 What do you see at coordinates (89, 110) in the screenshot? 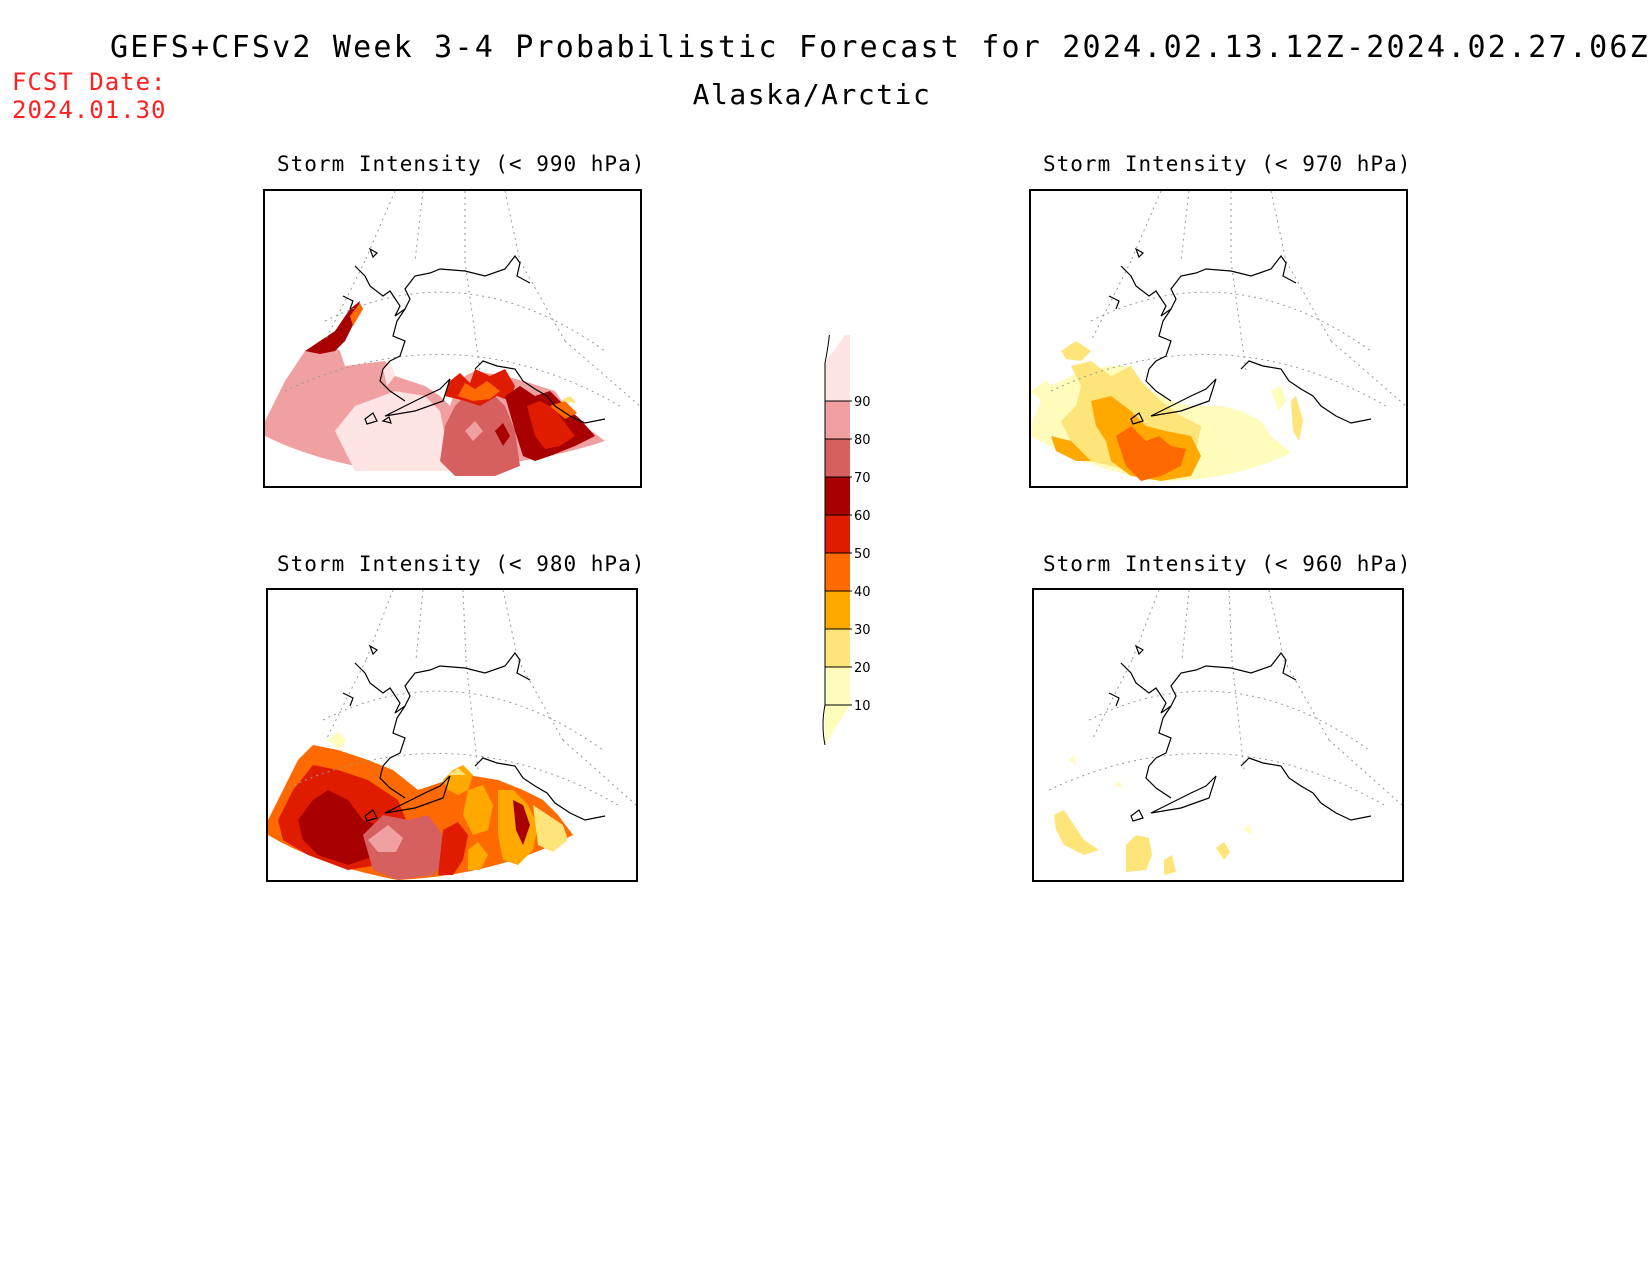
I see `forecast-date-value: 2024.01.30` at bounding box center [89, 110].